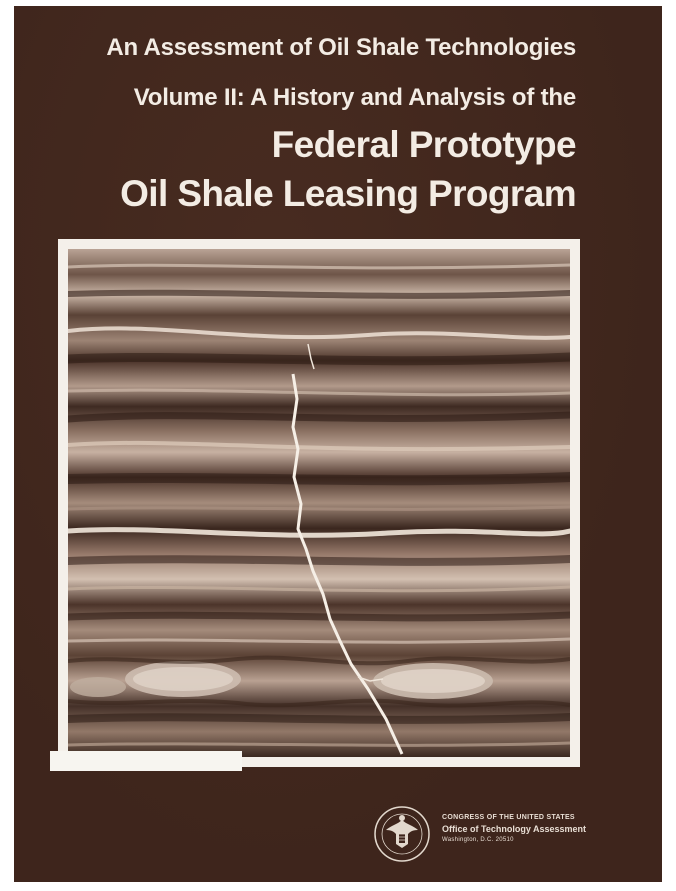 The height and width of the screenshot is (891, 676). I want to click on title-line-3: Federal Prototype, so click(424, 144).